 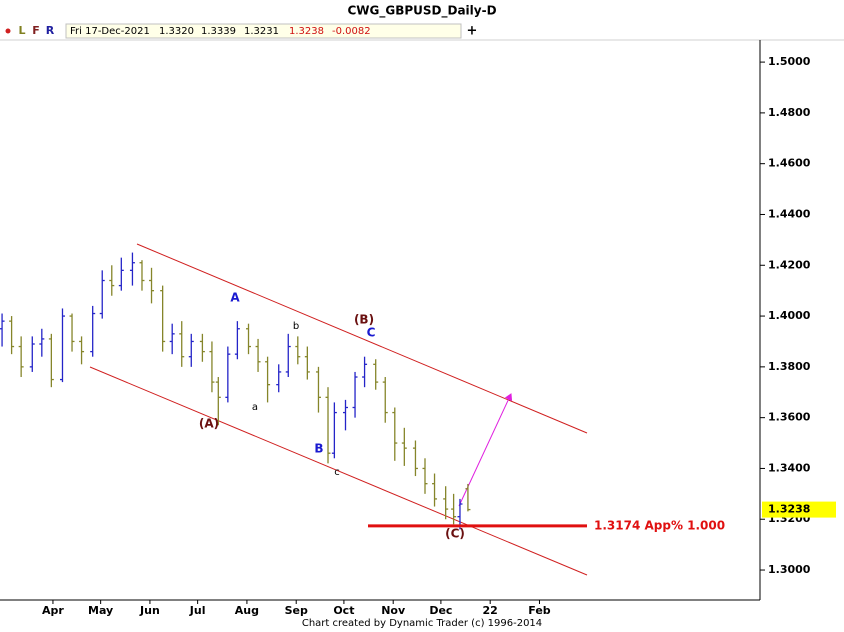 What do you see at coordinates (789, 417) in the screenshot?
I see `y-tick-label: 1.3600` at bounding box center [789, 417].